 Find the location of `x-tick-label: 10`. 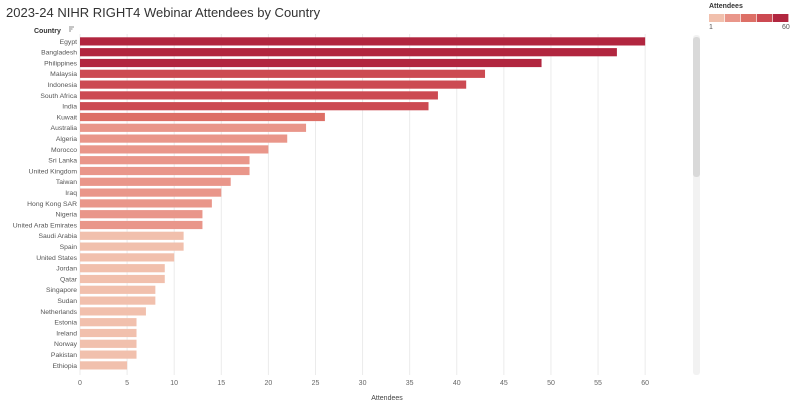

x-tick-label: 10 is located at coordinates (174, 383).